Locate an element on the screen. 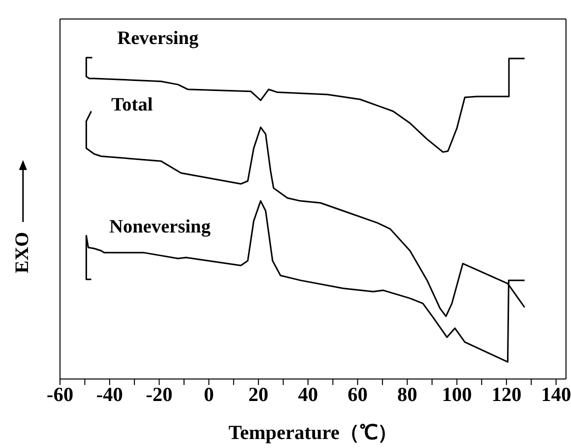 Image resolution: width=571 pixels, height=448 pixels. series-label: Total is located at coordinates (132, 105).